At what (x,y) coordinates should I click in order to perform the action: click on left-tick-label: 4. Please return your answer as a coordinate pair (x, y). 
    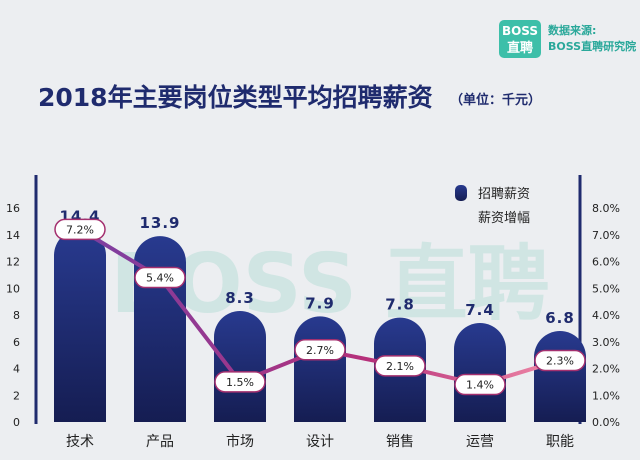
    Looking at the image, I should click on (16, 369).